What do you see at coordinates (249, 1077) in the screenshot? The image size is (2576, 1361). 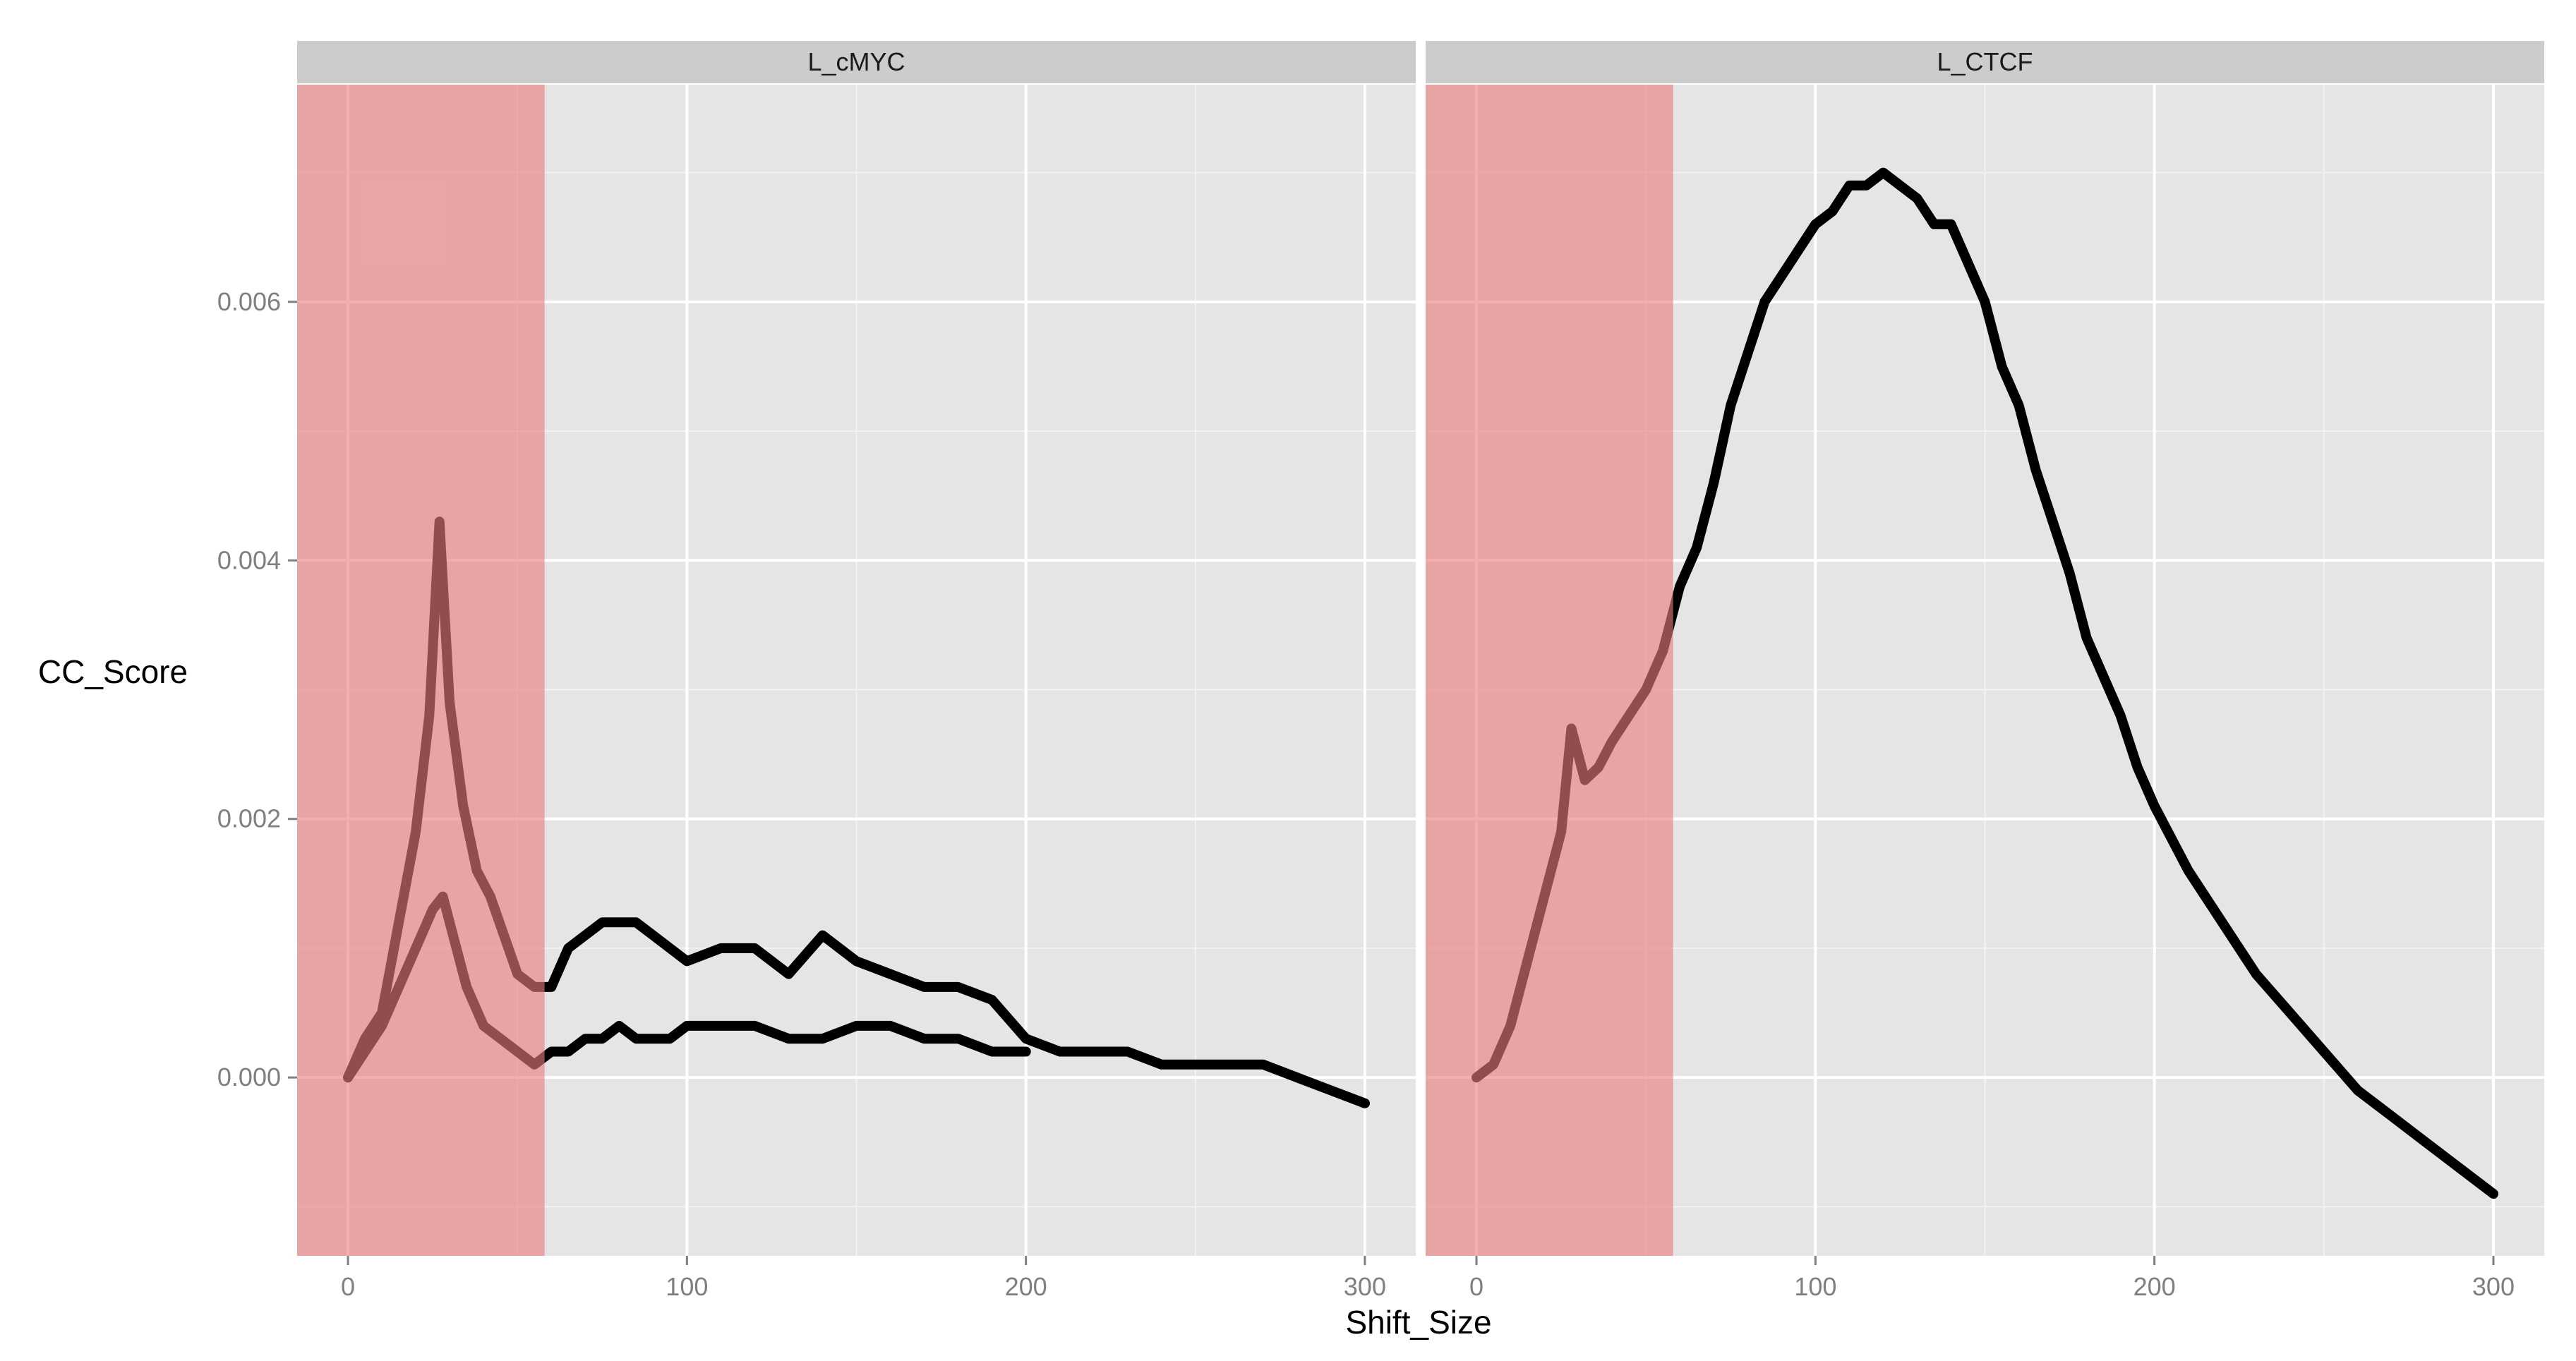 I see `y-tick-label: 0.000` at bounding box center [249, 1077].